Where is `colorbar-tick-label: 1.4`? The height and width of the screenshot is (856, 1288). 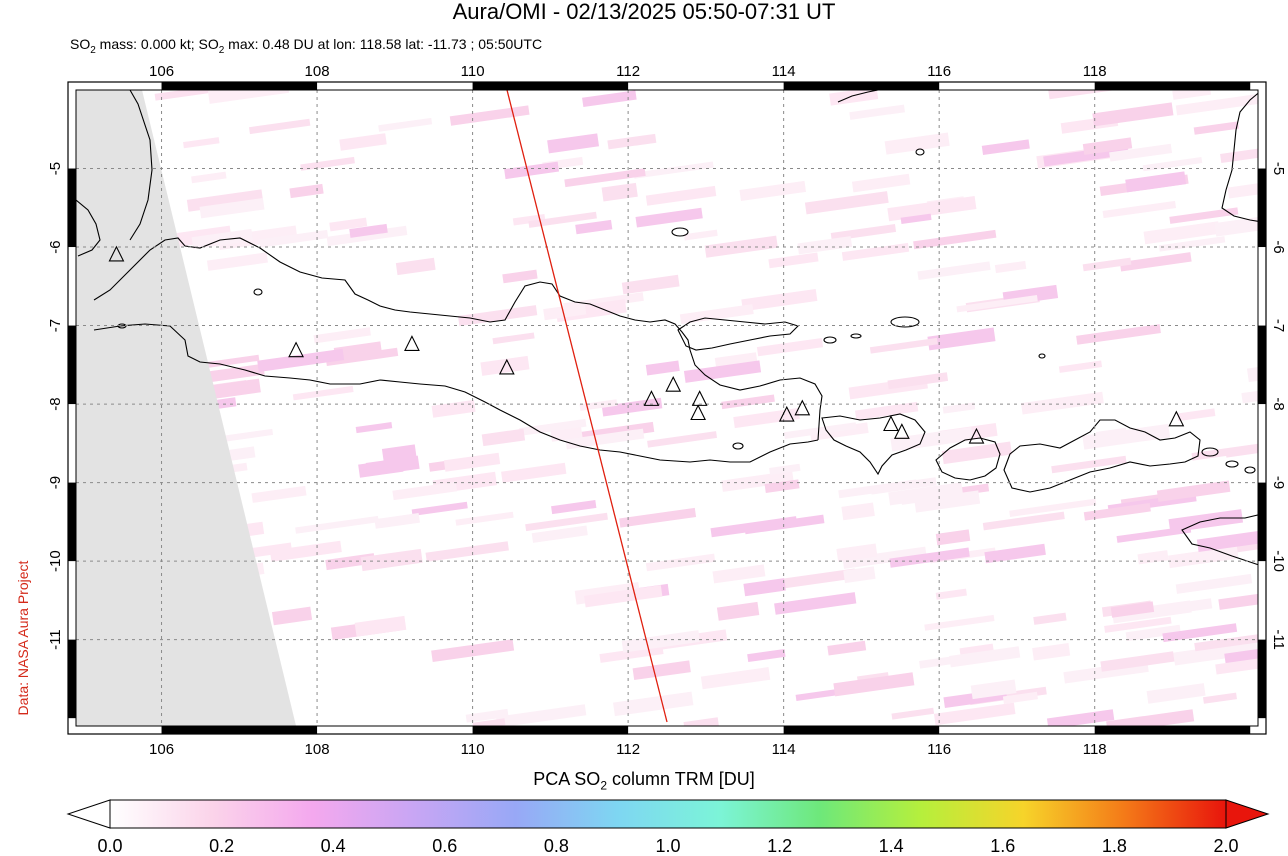 colorbar-tick-label: 1.4 is located at coordinates (891, 846).